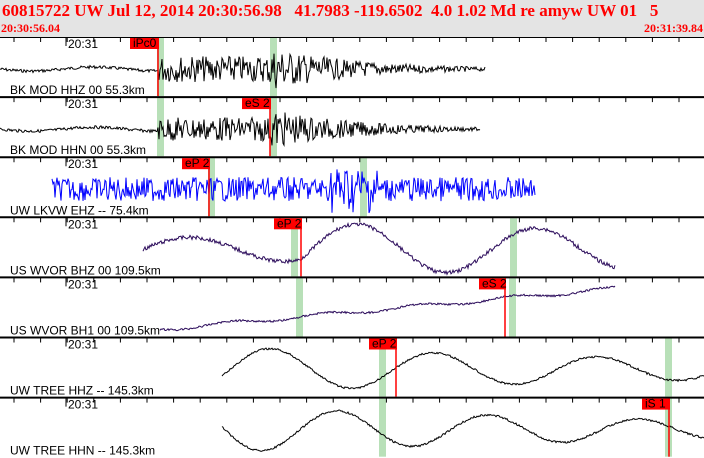 The width and height of the screenshot is (704, 458). What do you see at coordinates (30, 28) in the screenshot?
I see `start-time: 20:30:56.04` at bounding box center [30, 28].